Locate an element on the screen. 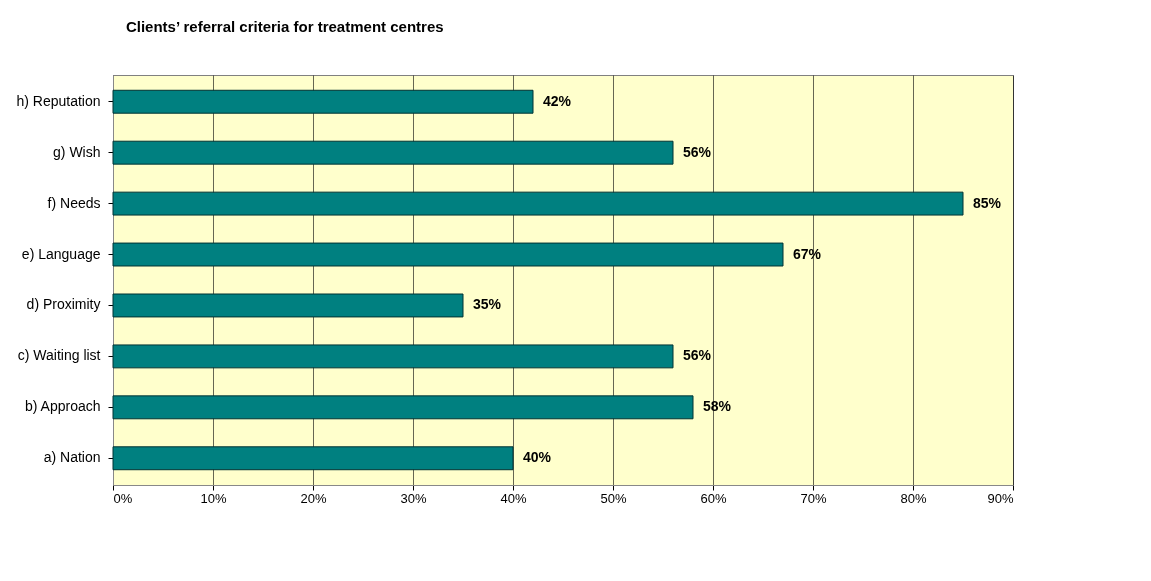  chart-title: Clients’ referral criteria for treatment centres is located at coordinates (284, 26).